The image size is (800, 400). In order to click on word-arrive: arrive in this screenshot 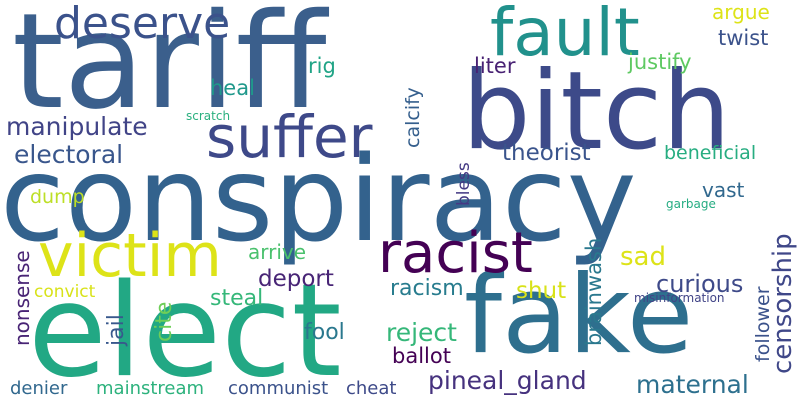, I will do `click(277, 252)`.